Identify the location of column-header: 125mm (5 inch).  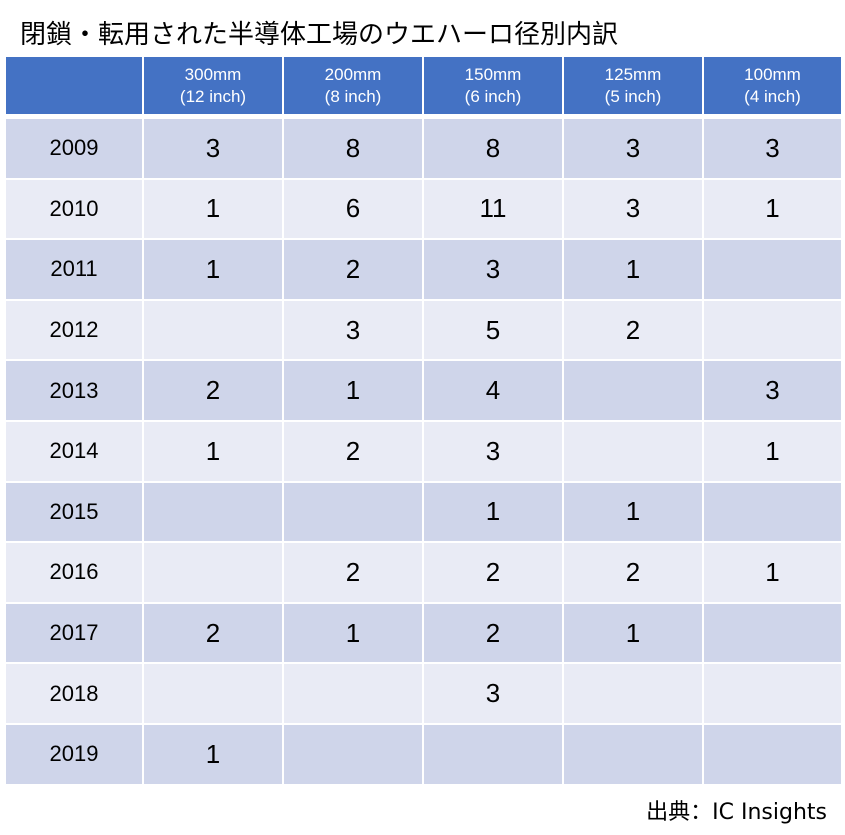
(633, 85).